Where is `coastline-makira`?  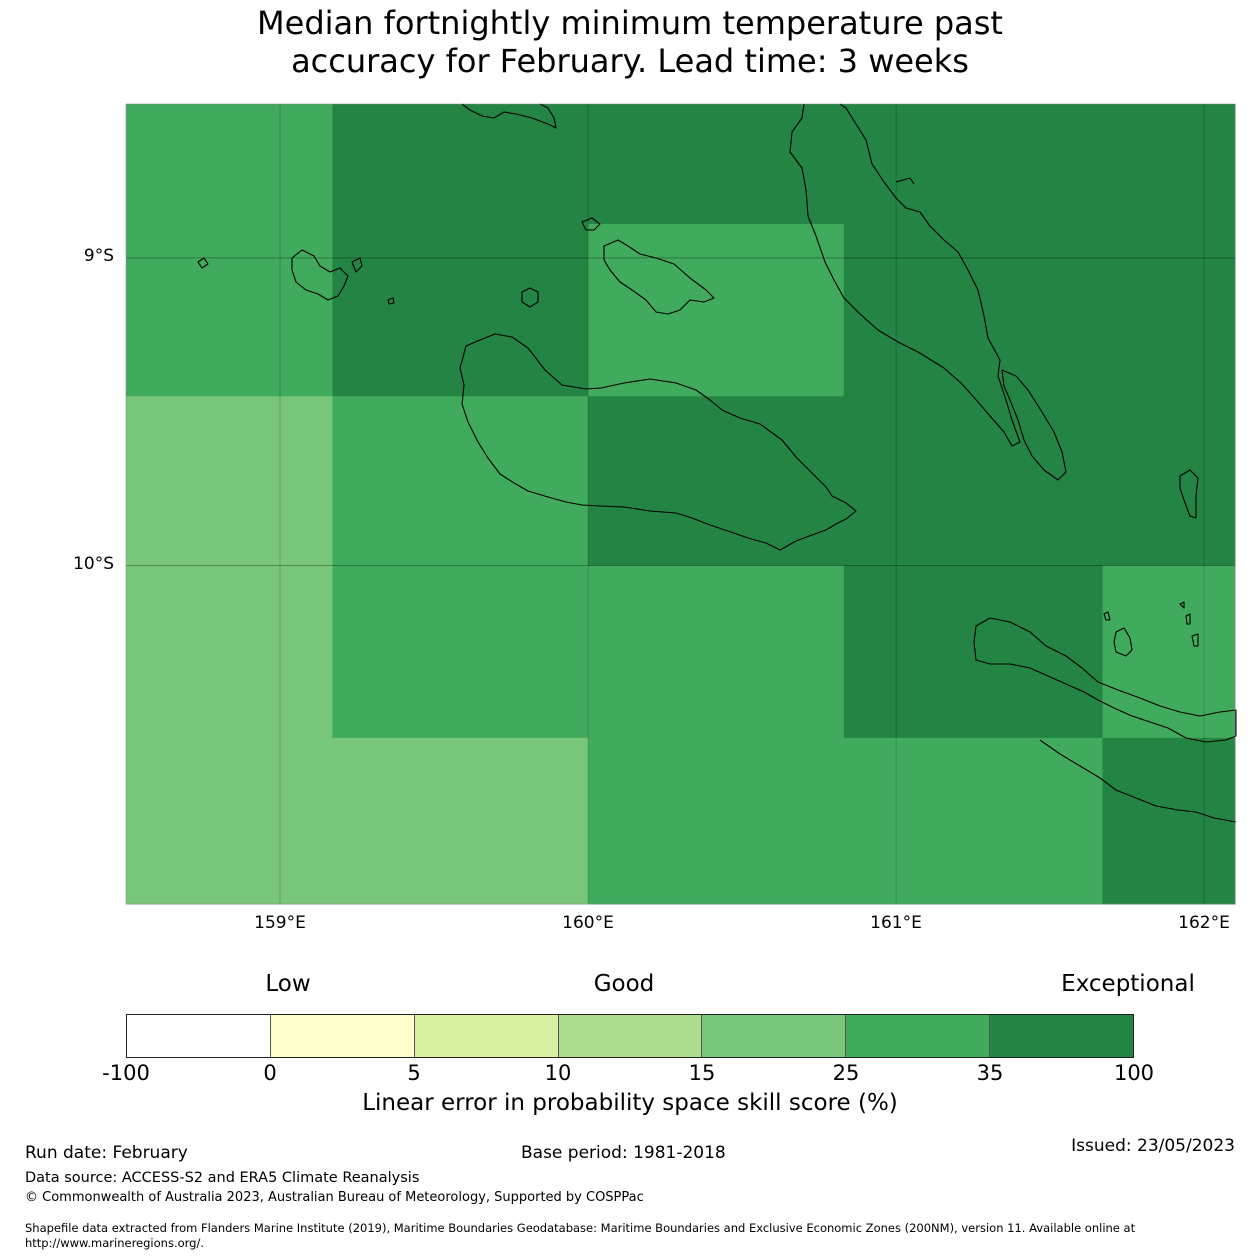
coastline-makira is located at coordinates (1105, 680).